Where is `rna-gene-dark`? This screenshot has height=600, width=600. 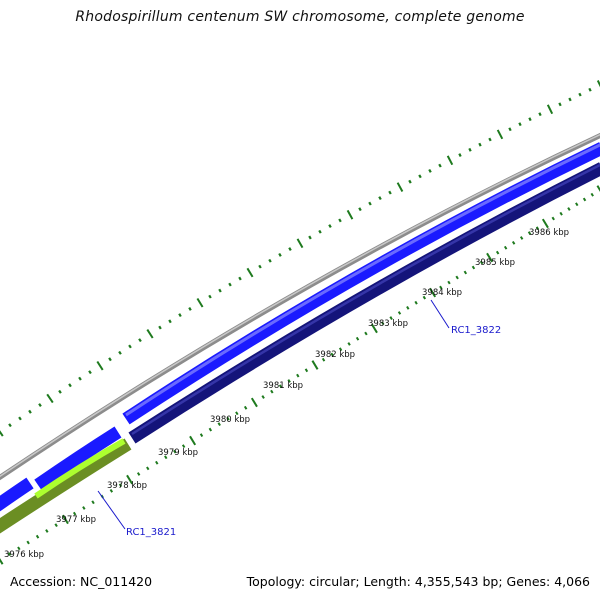 rna-gene-dark is located at coordinates (66, 486).